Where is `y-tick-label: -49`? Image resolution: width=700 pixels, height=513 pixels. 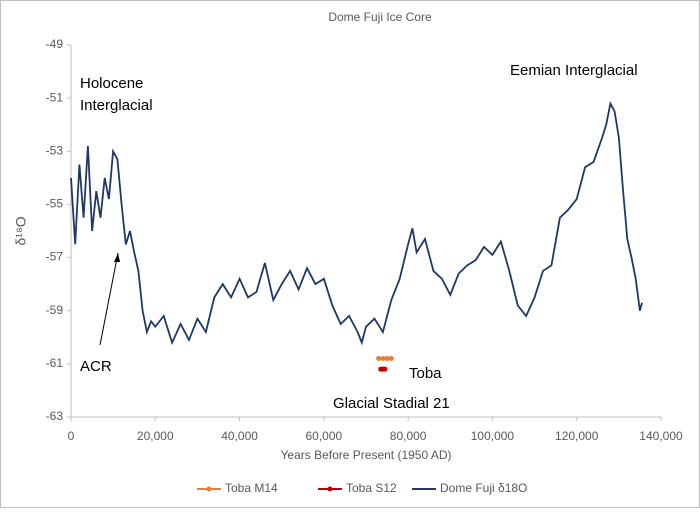
y-tick-label: -49 is located at coordinates (55, 44).